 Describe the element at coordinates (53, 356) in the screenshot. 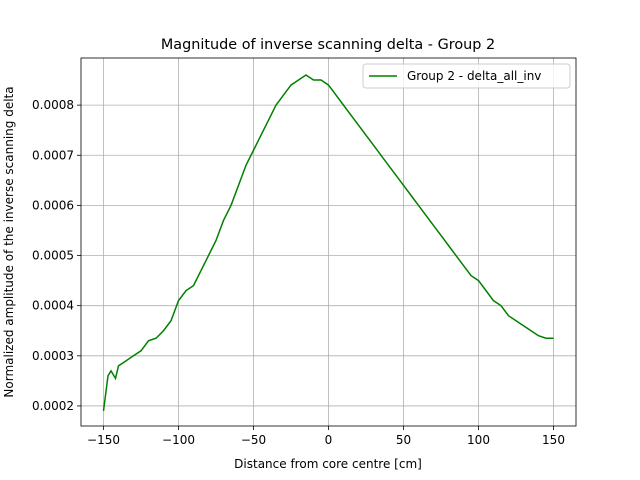

I see `y-tick-label: 0.0003` at that location.